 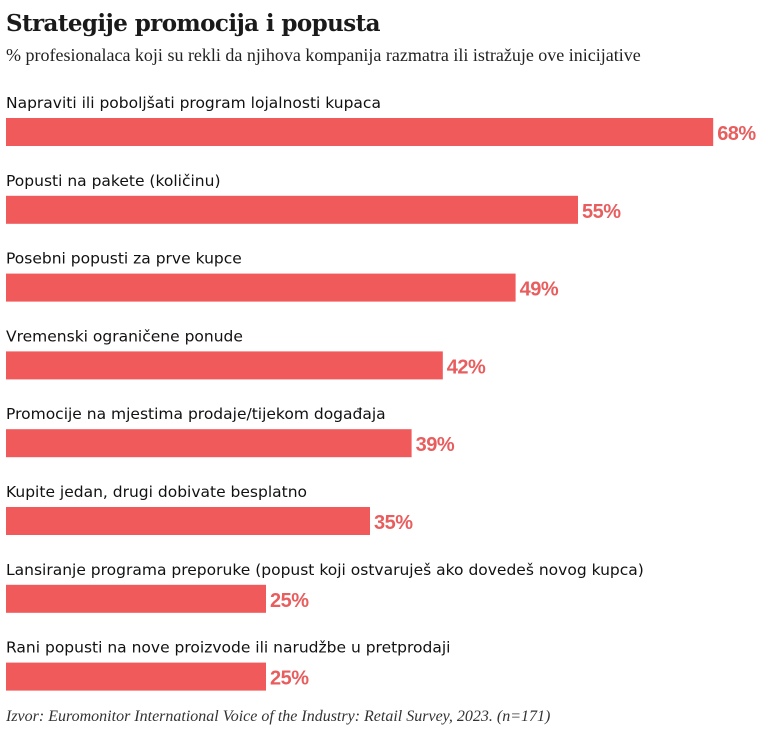 What do you see at coordinates (124, 259) in the screenshot?
I see `category-label: Posebni popusti za prve kupce` at bounding box center [124, 259].